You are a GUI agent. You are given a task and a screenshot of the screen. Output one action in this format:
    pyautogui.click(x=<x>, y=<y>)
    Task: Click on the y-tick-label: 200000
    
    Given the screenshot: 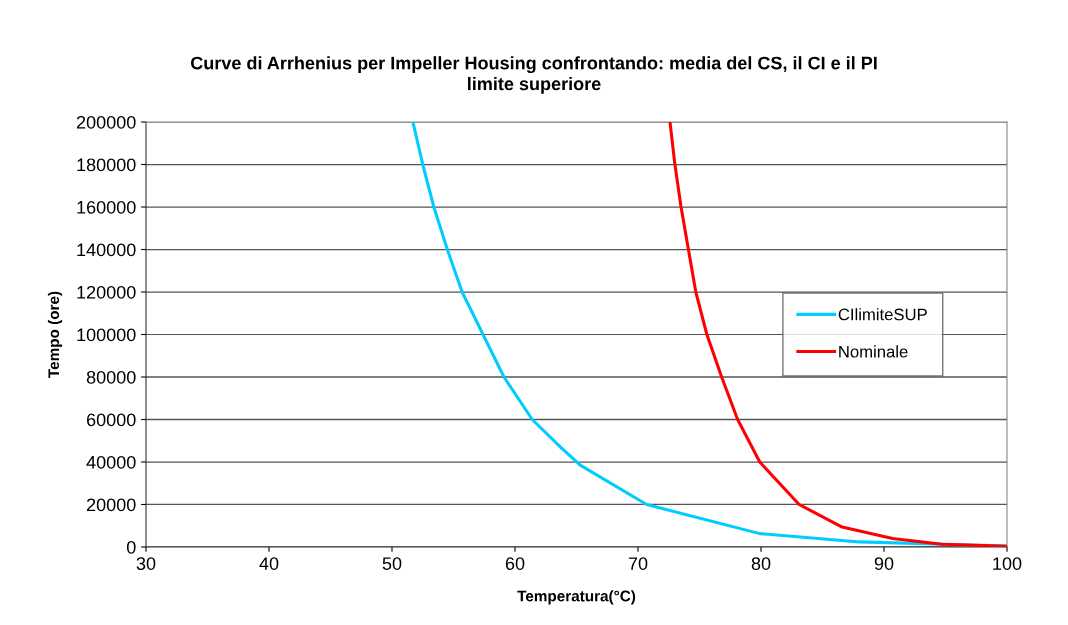 What is the action you would take?
    pyautogui.click(x=106, y=122)
    